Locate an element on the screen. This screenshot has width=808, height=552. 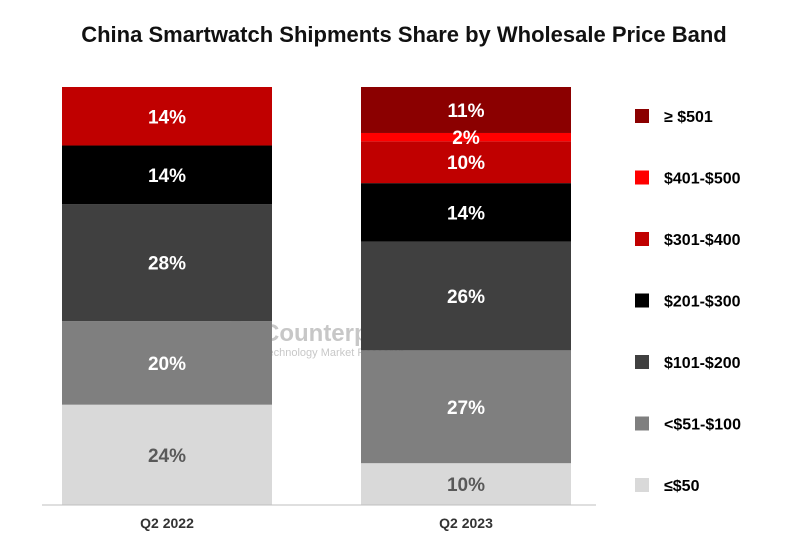
x-tick-label-q2-2023: Q2 2023 is located at coordinates (466, 523).